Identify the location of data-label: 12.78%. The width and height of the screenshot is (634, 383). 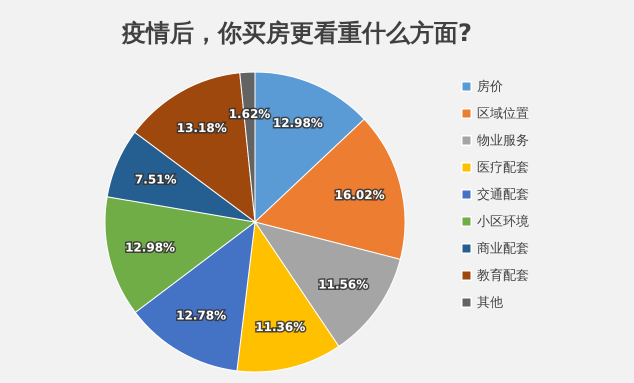
(201, 315).